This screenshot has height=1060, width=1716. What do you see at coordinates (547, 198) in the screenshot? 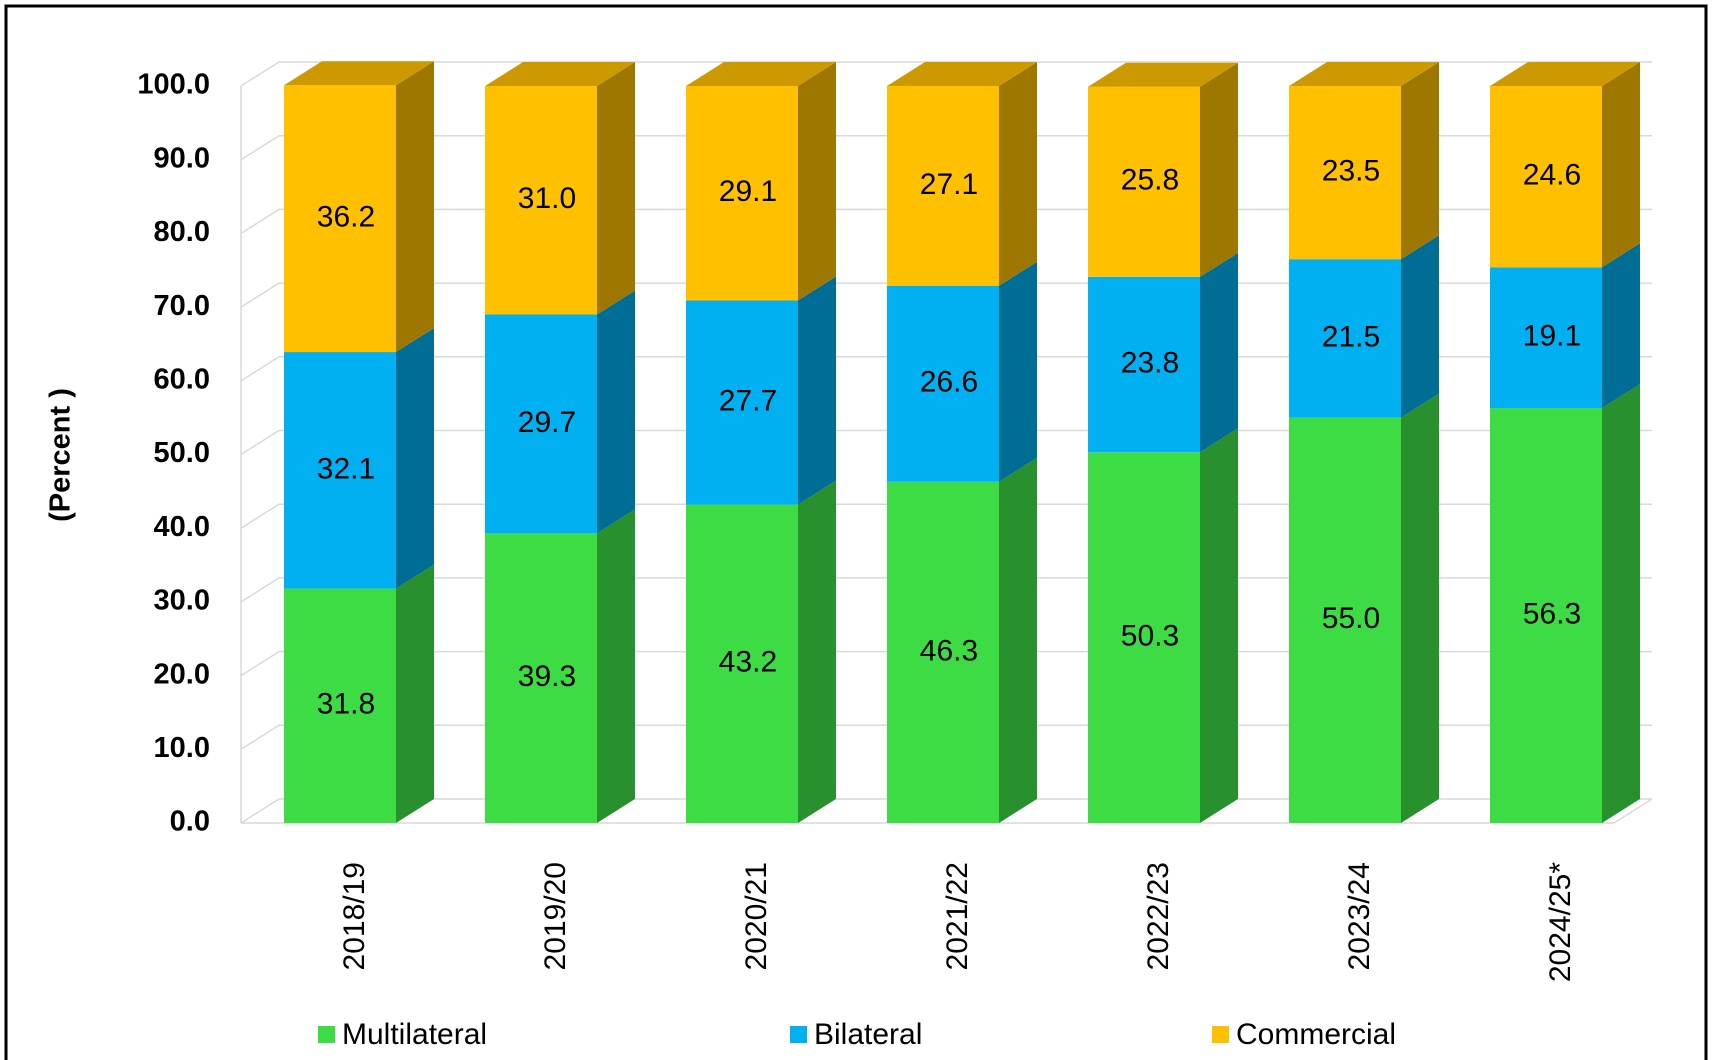
I see `data-label: 31.0` at bounding box center [547, 198].